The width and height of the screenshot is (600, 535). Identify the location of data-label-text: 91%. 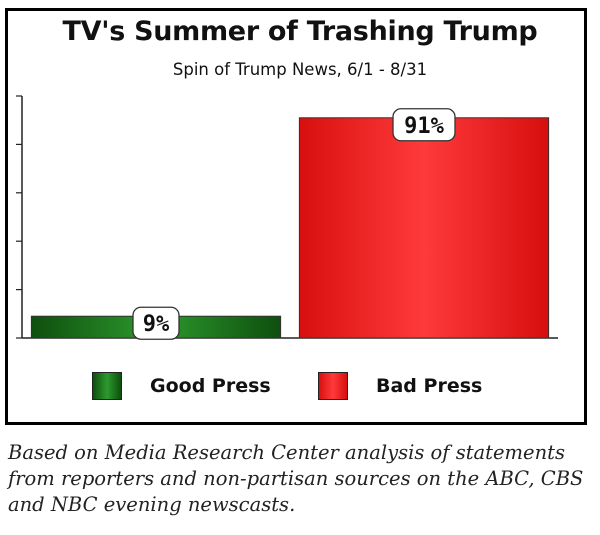
(424, 126).